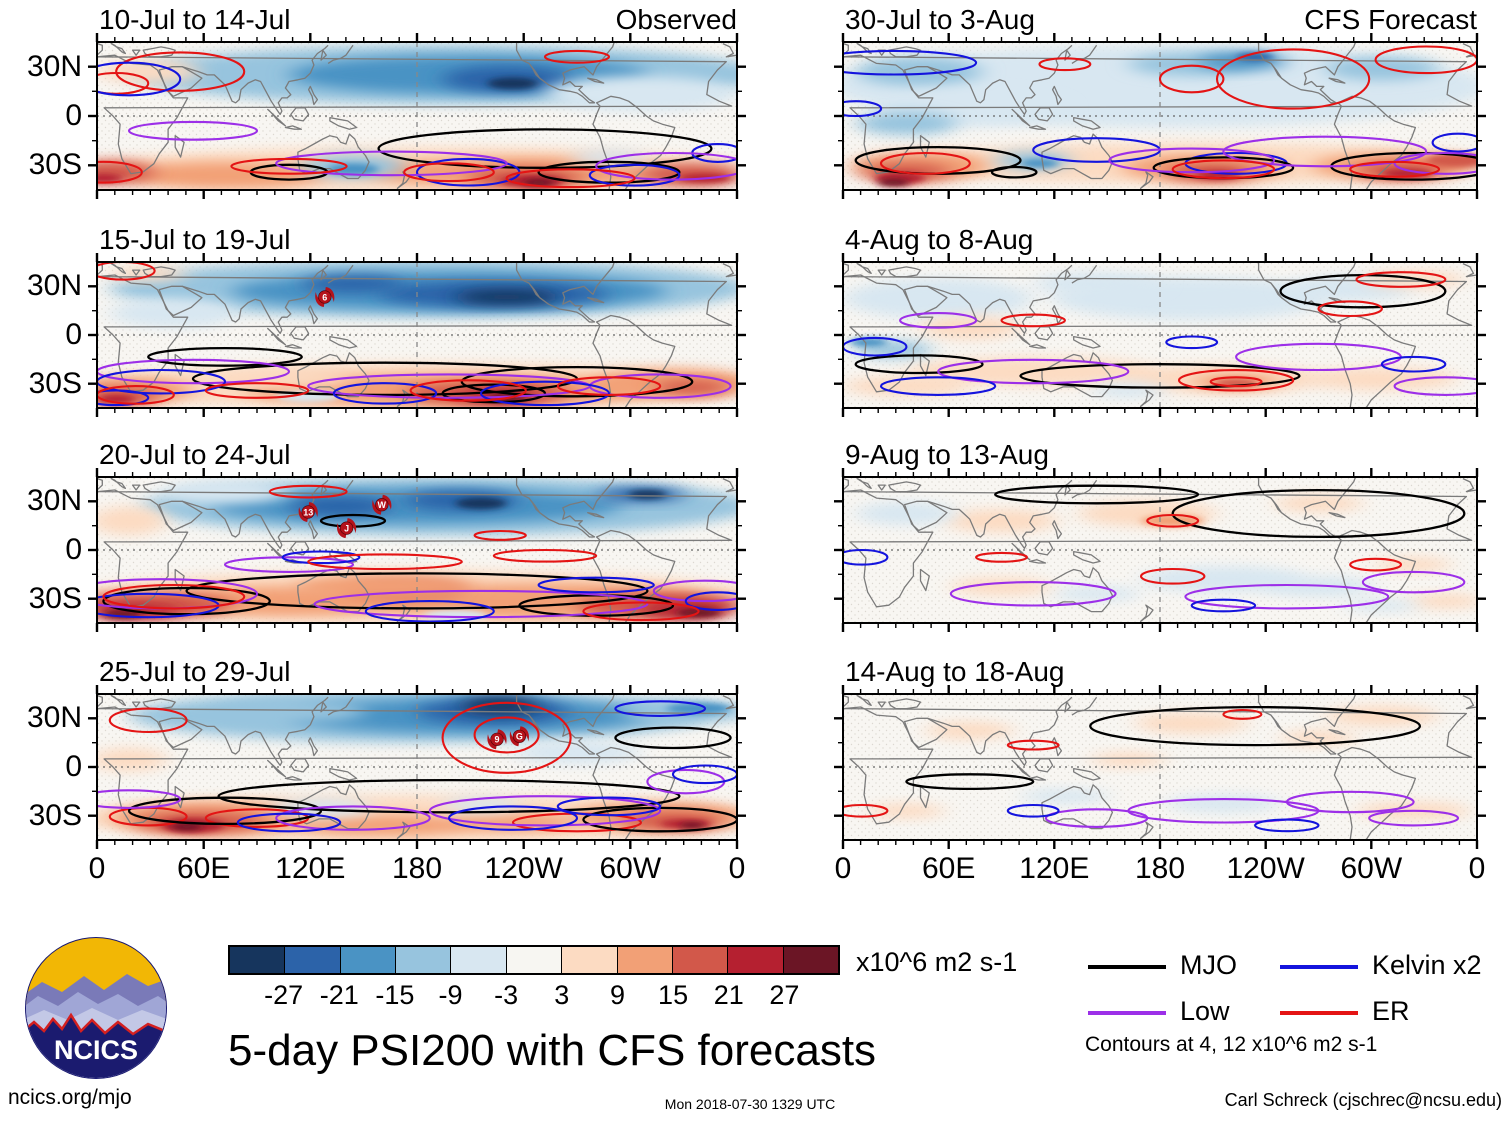 The width and height of the screenshot is (1510, 1127). I want to click on ncics-logo-graphic: NCICS, so click(96, 1008).